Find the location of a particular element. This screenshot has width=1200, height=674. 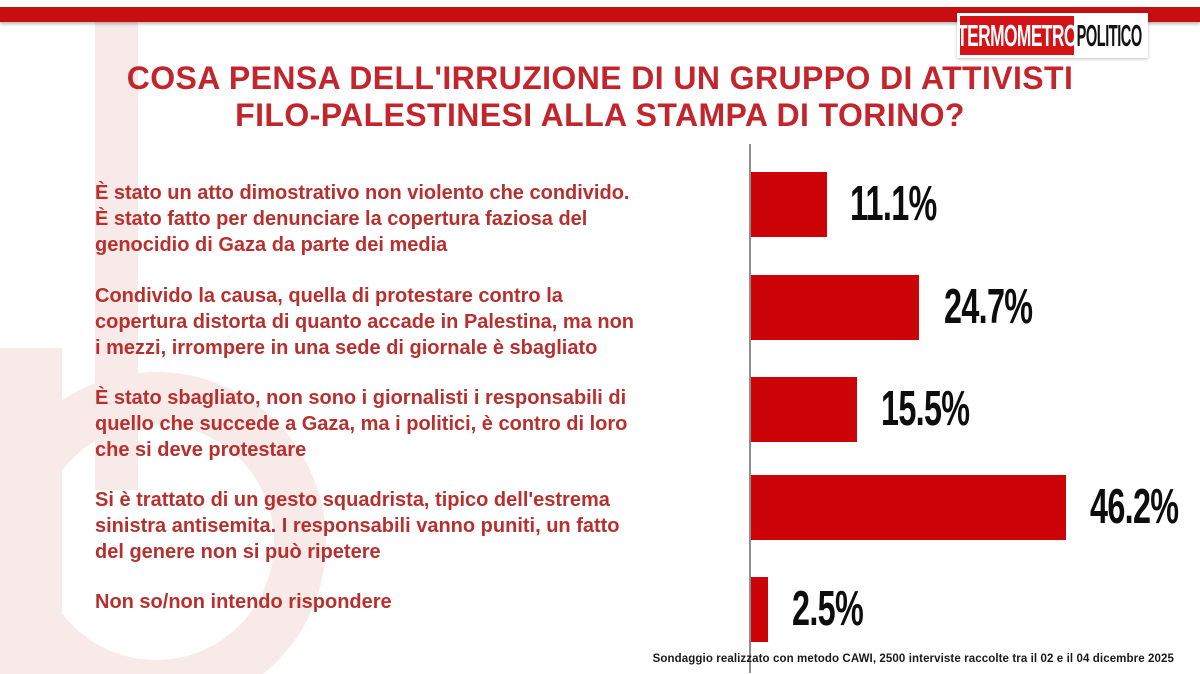

logo-left-segment: TERMOMETRO is located at coordinates (1017, 35).